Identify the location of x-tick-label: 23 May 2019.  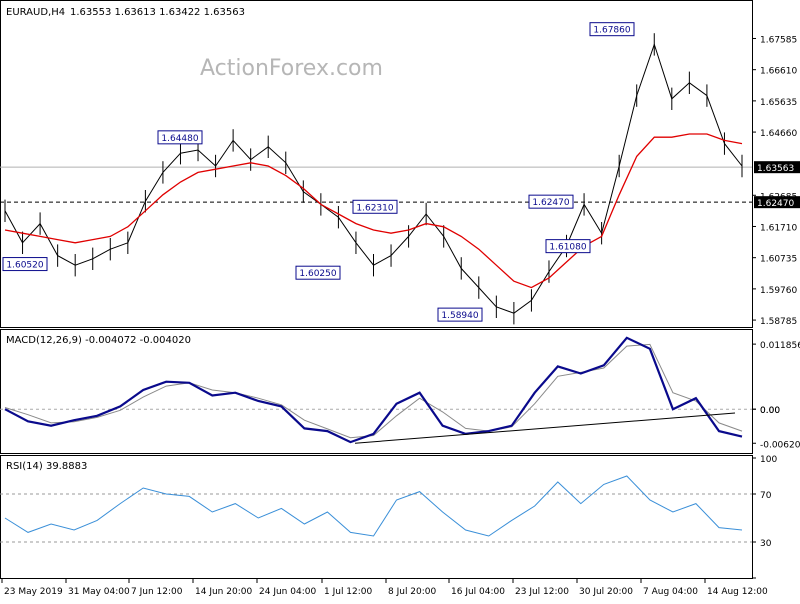
(33, 592).